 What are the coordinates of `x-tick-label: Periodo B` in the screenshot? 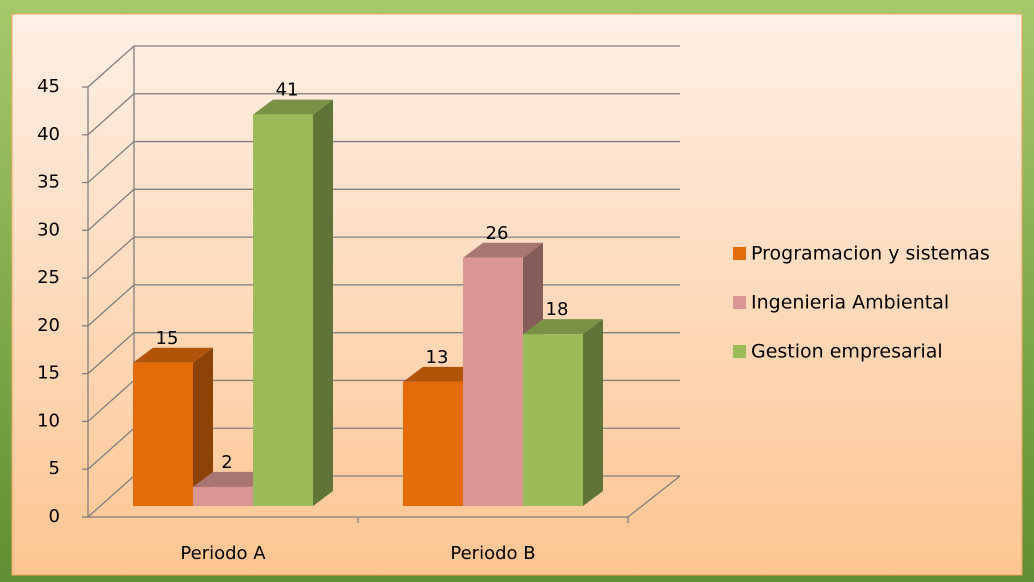 It's located at (492, 553).